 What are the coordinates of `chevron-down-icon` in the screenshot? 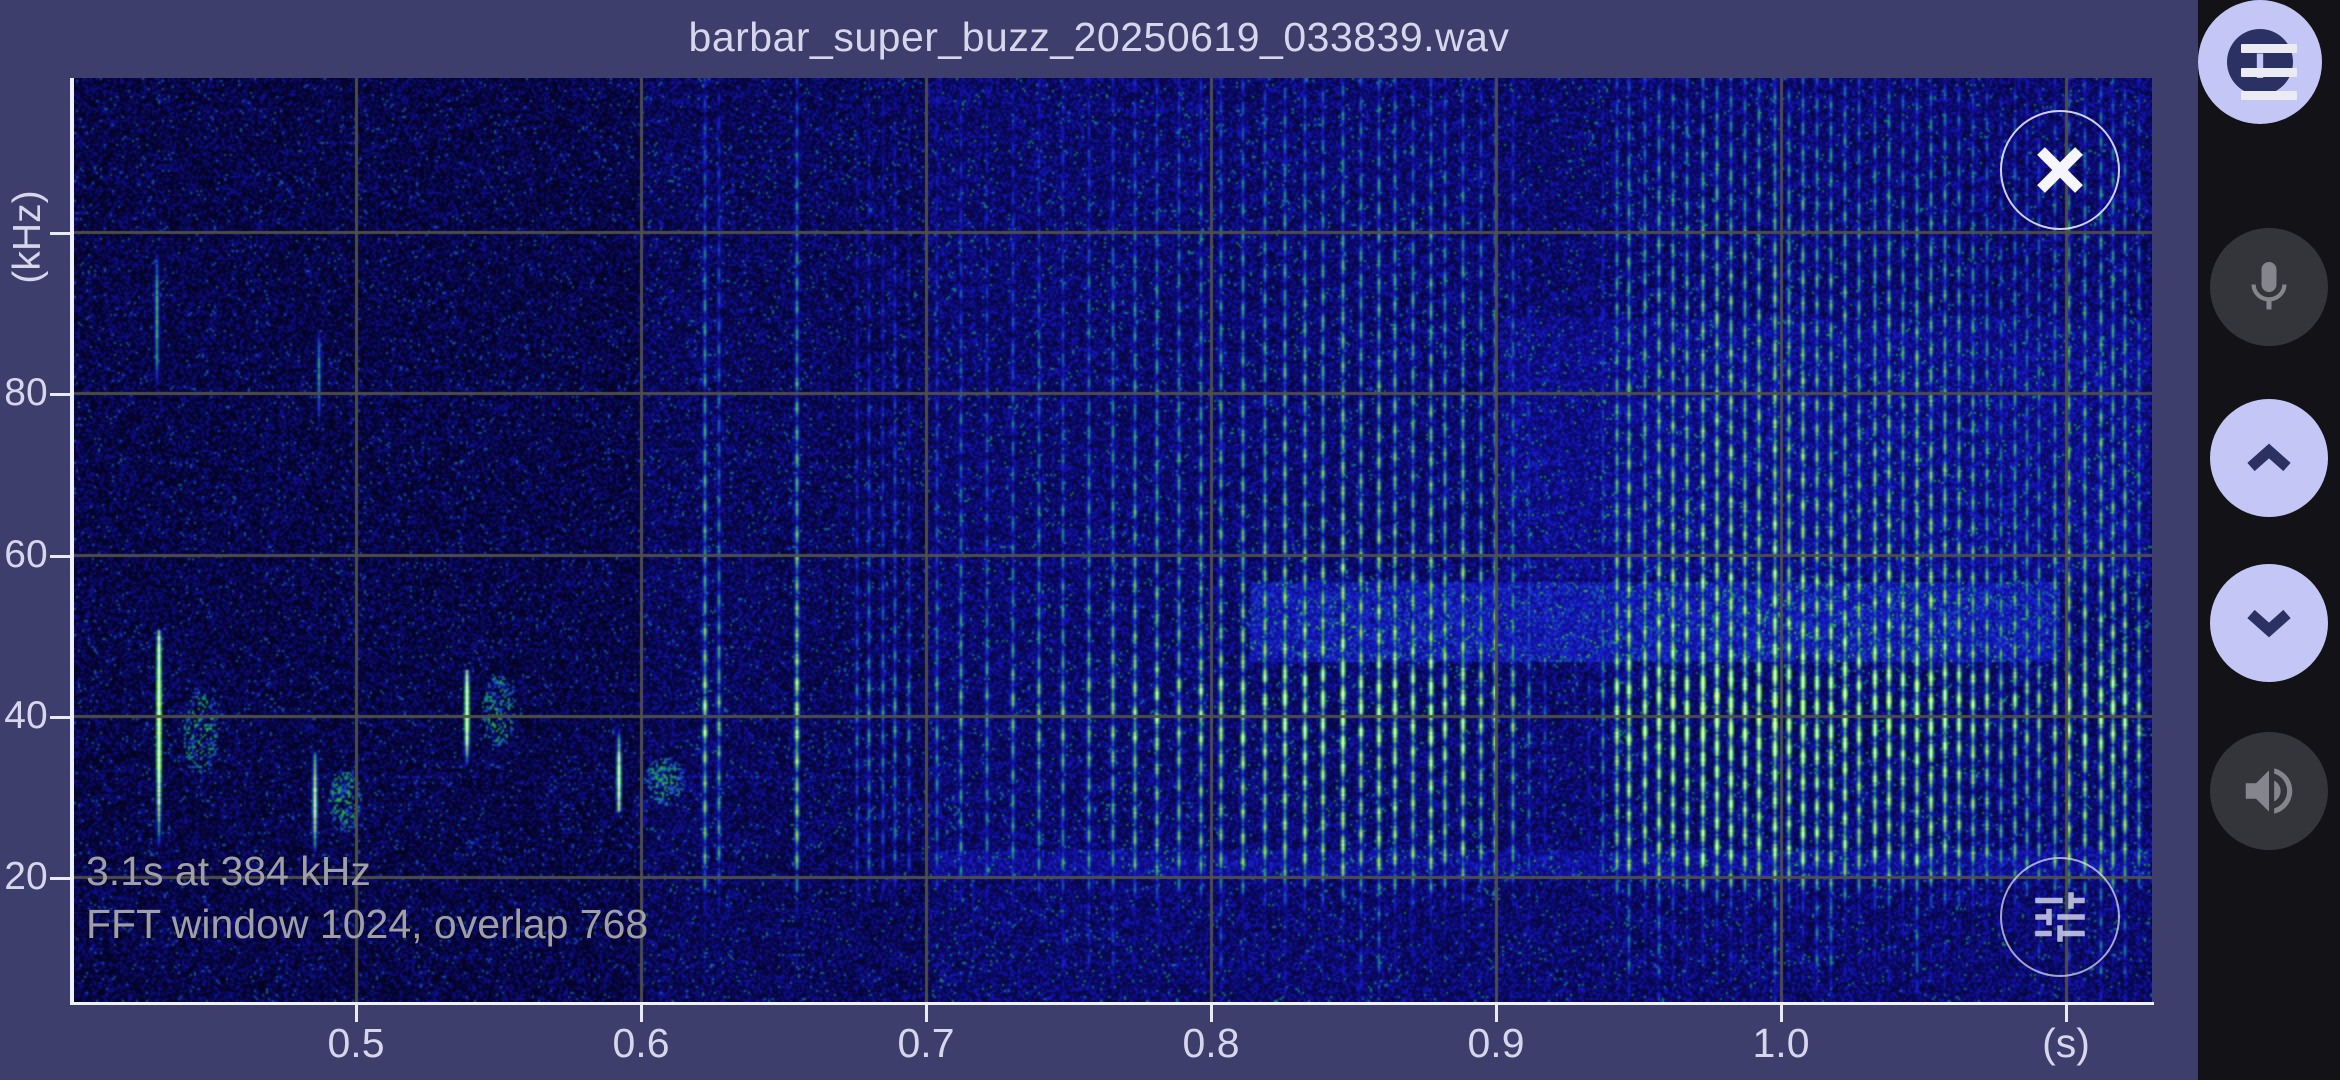 It's located at (2269, 623).